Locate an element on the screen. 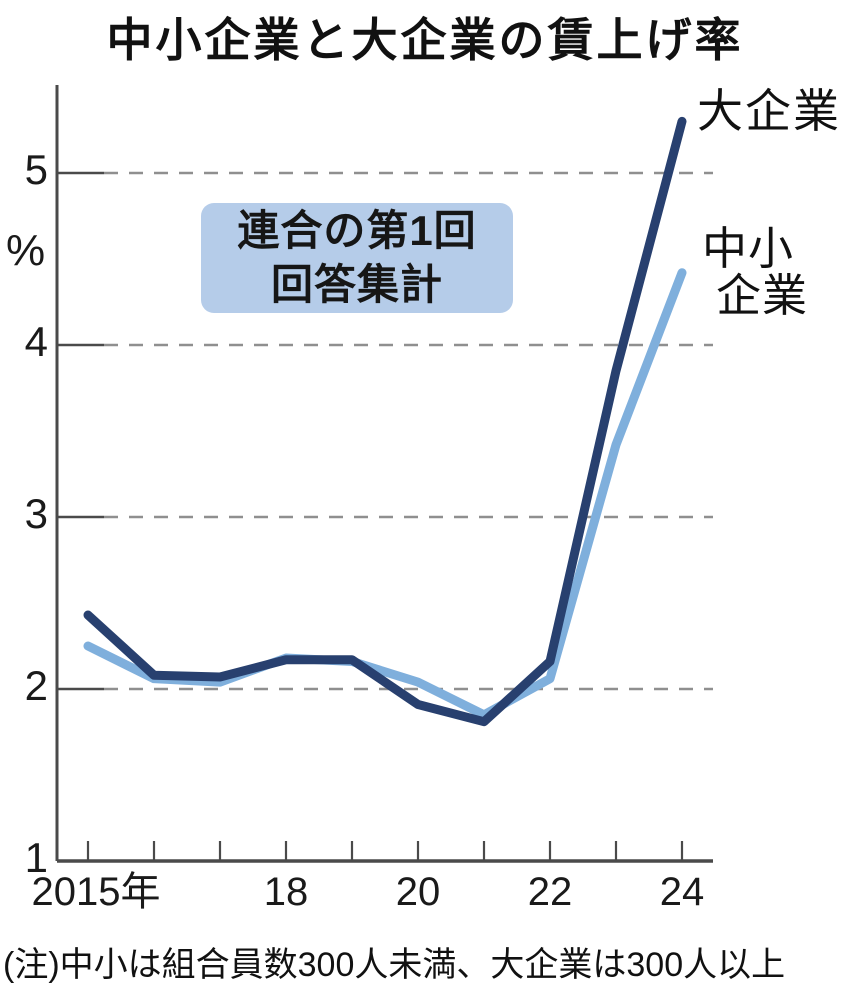  chart-title: 中小企業と大企業の賃上げ率 is located at coordinates (425, 40).